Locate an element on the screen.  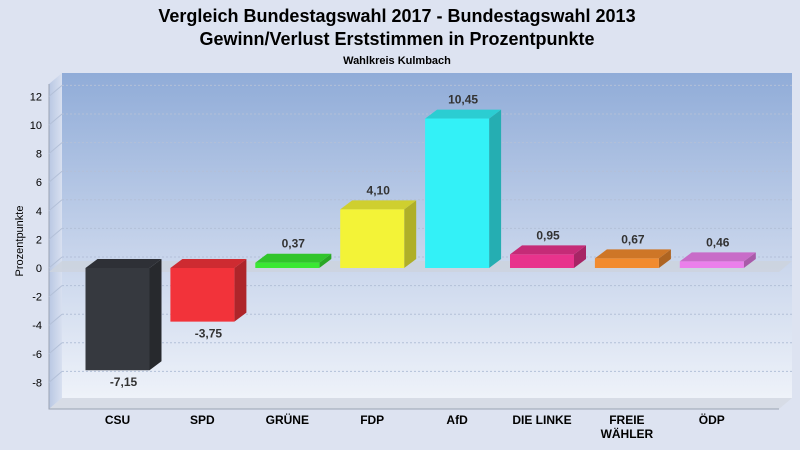
x-tick-label: GRÜNE is located at coordinates (287, 419).